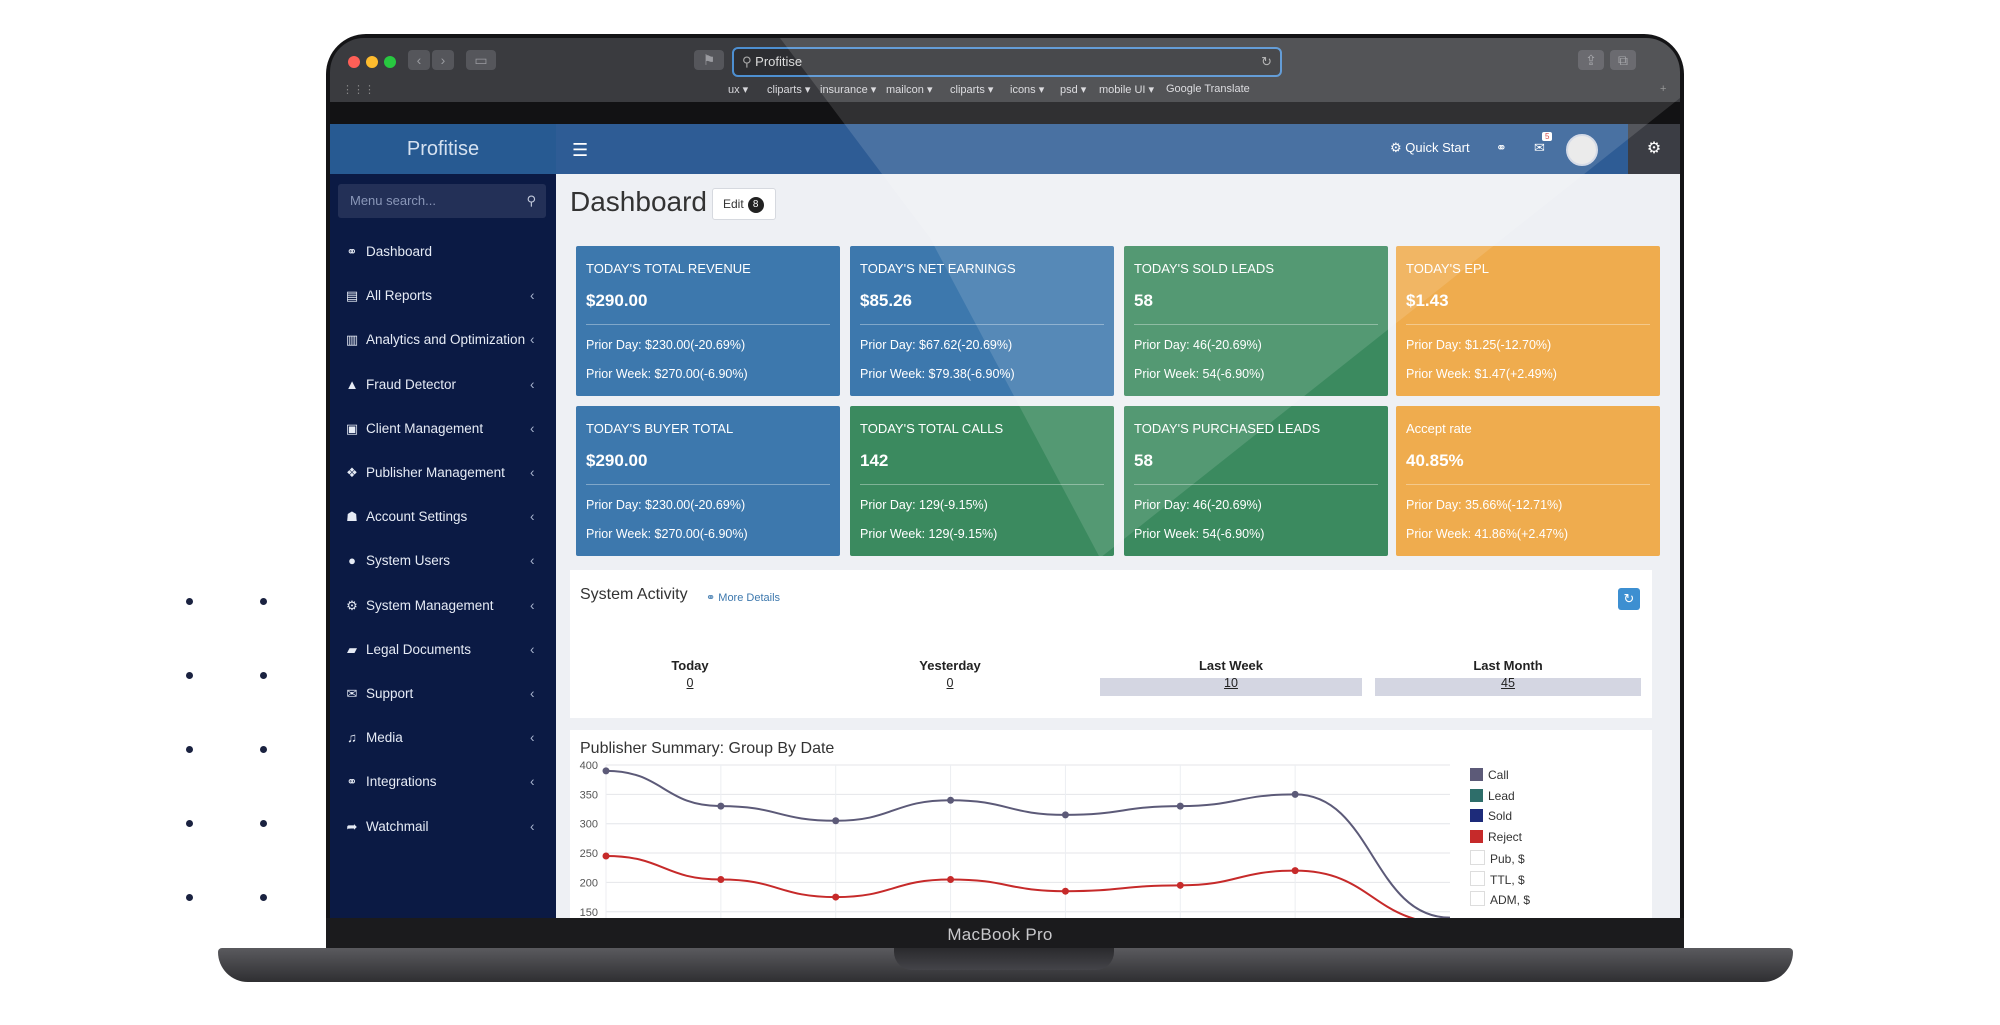  I want to click on avatar, so click(1582, 150).